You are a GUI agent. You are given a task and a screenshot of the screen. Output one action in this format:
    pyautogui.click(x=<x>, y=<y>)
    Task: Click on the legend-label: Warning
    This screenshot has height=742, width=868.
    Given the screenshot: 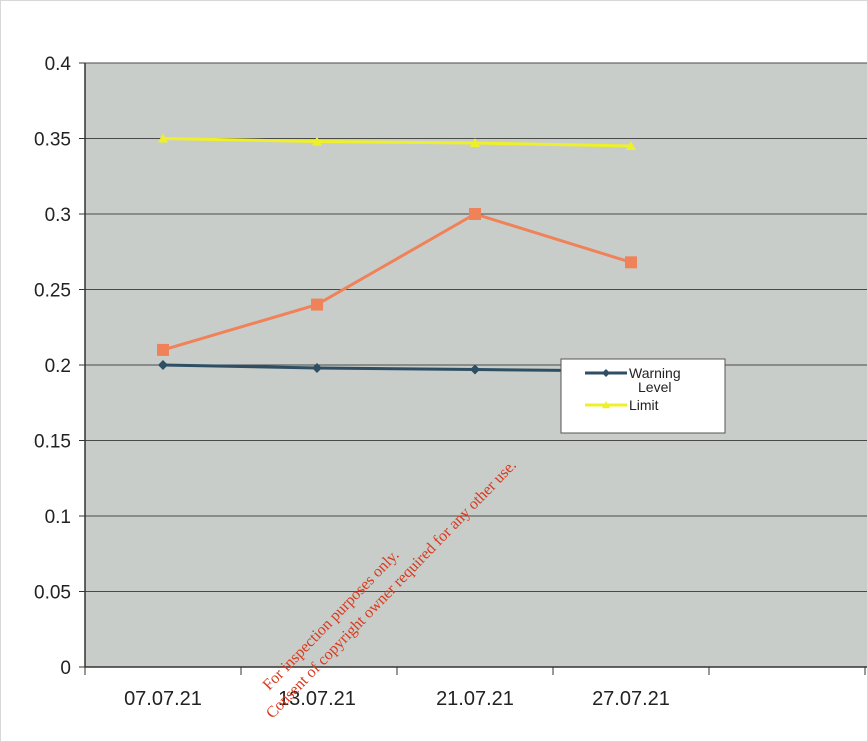 What is the action you would take?
    pyautogui.click(x=655, y=373)
    